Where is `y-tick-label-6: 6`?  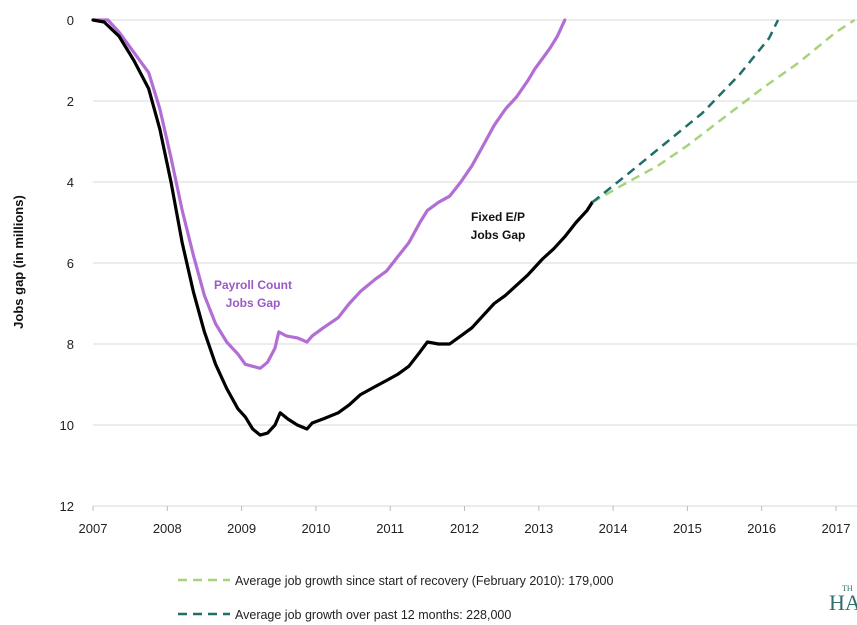
y-tick-label-6: 6 is located at coordinates (70, 263).